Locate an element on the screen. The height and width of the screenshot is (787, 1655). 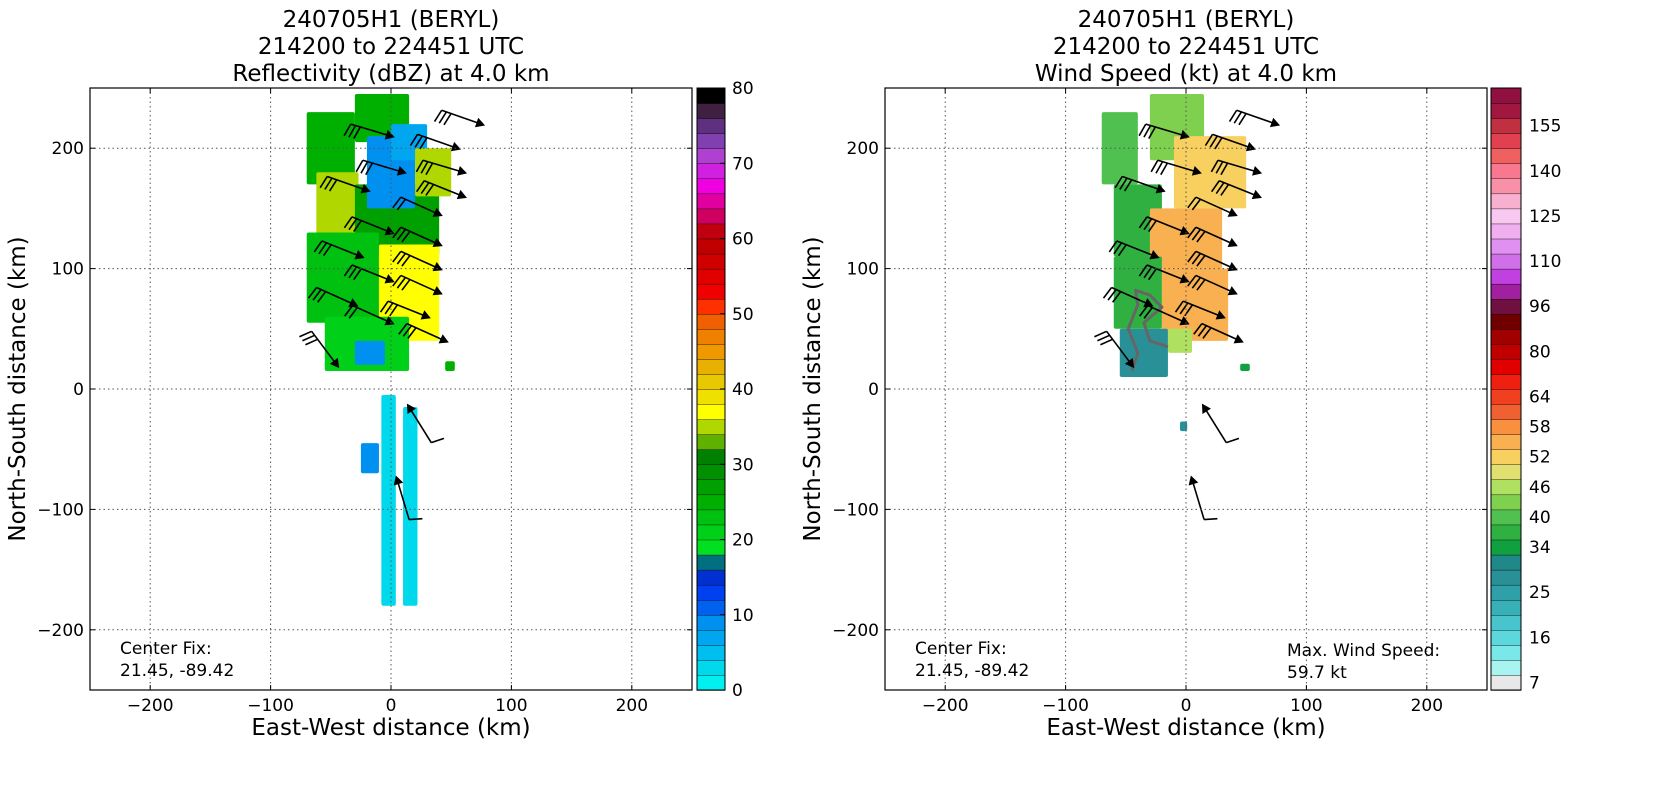
x-tick-label: 100 is located at coordinates (1306, 706).